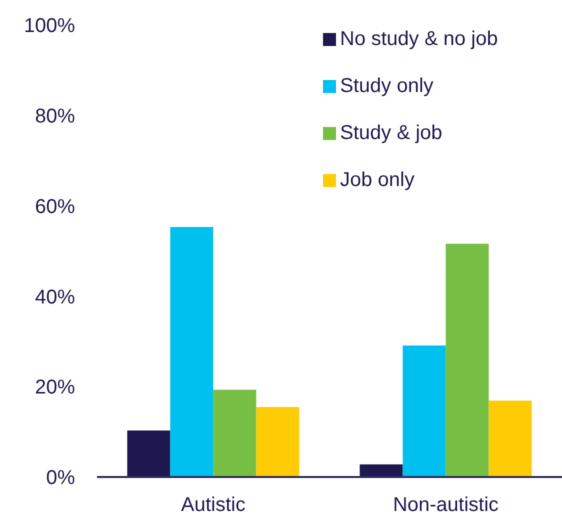  I want to click on y-tick-label: 40%, so click(55, 297).